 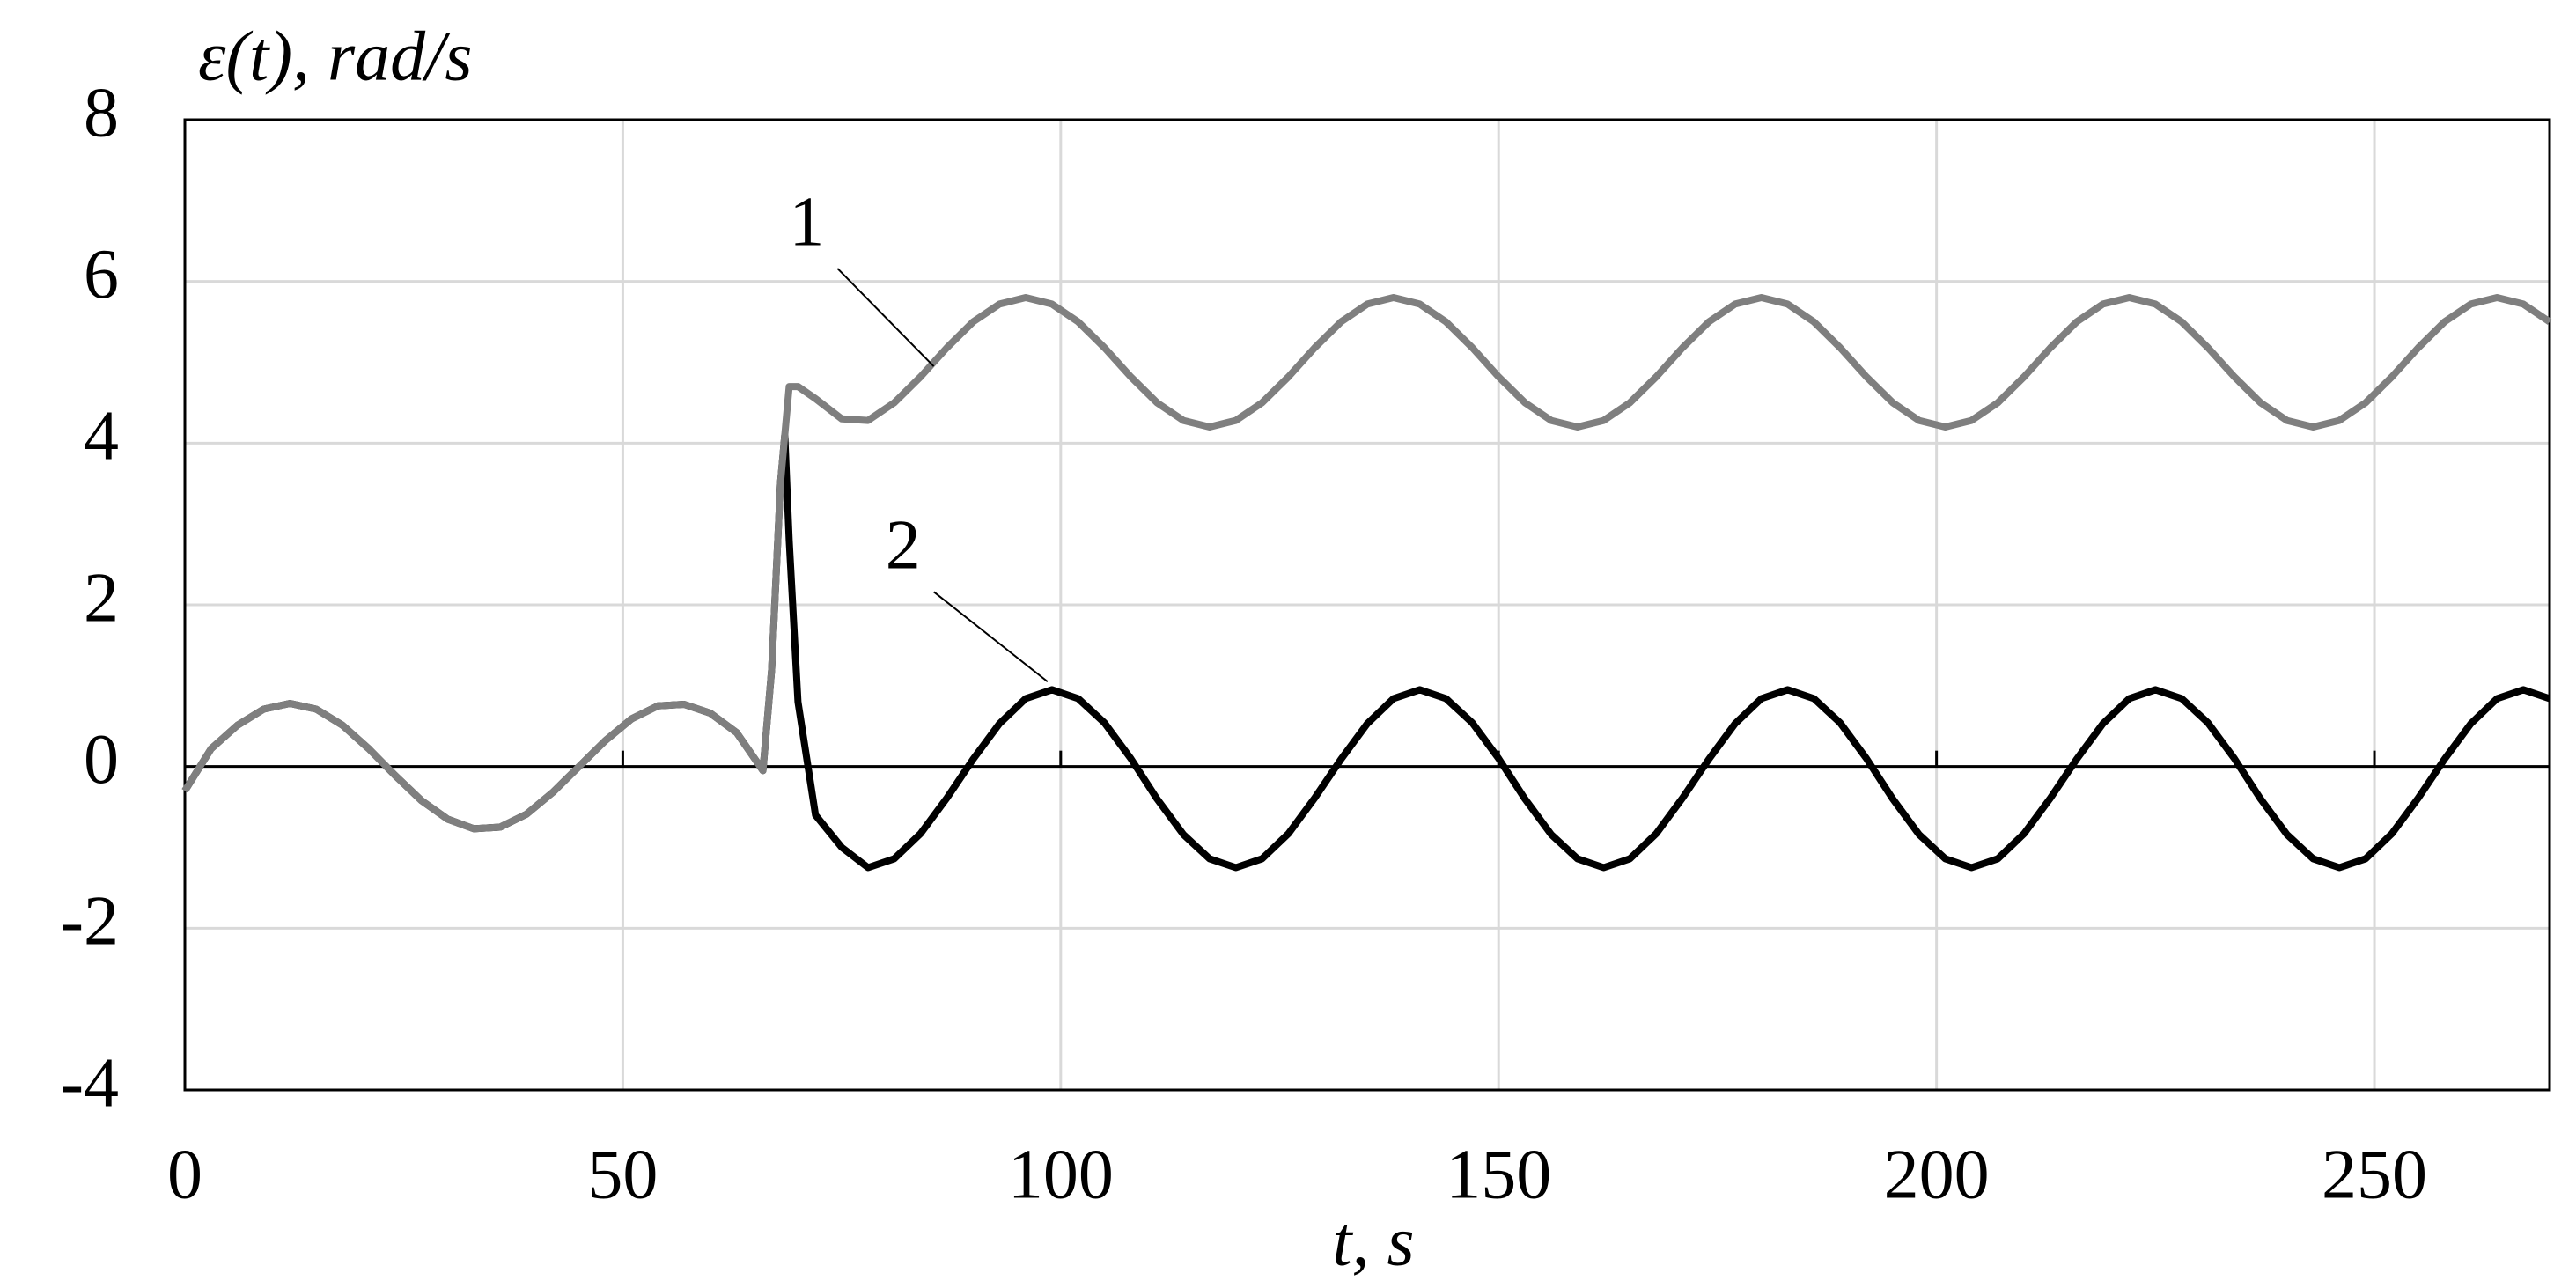 I want to click on x-tick-label: 200, so click(x=1937, y=1175).